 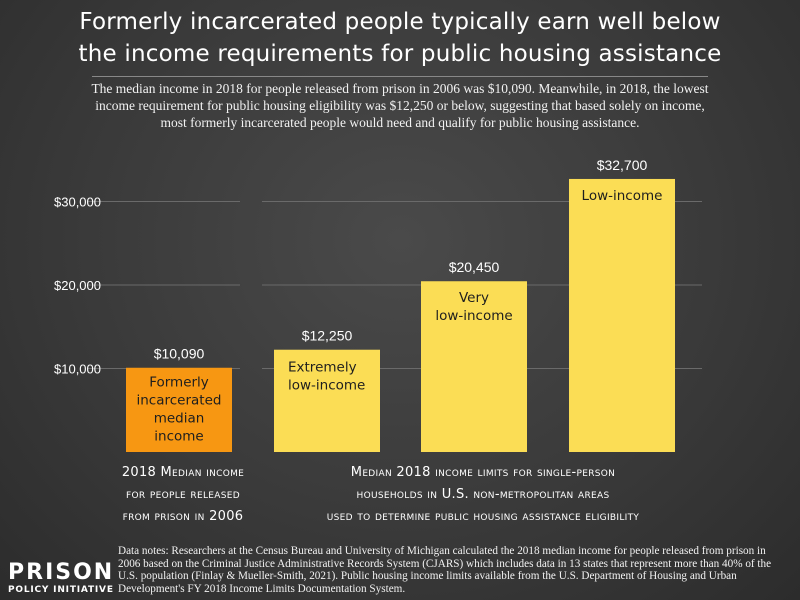 I want to click on prison-policy-initiative-logo: PRISON POLICY INITIATIVE, so click(x=61, y=579).